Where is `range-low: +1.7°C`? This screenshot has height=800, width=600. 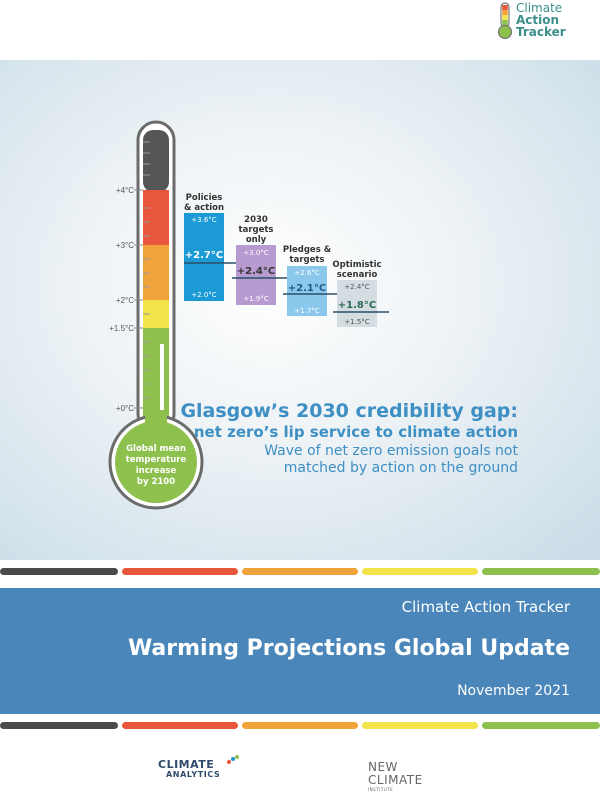 range-low: +1.7°C is located at coordinates (306, 311).